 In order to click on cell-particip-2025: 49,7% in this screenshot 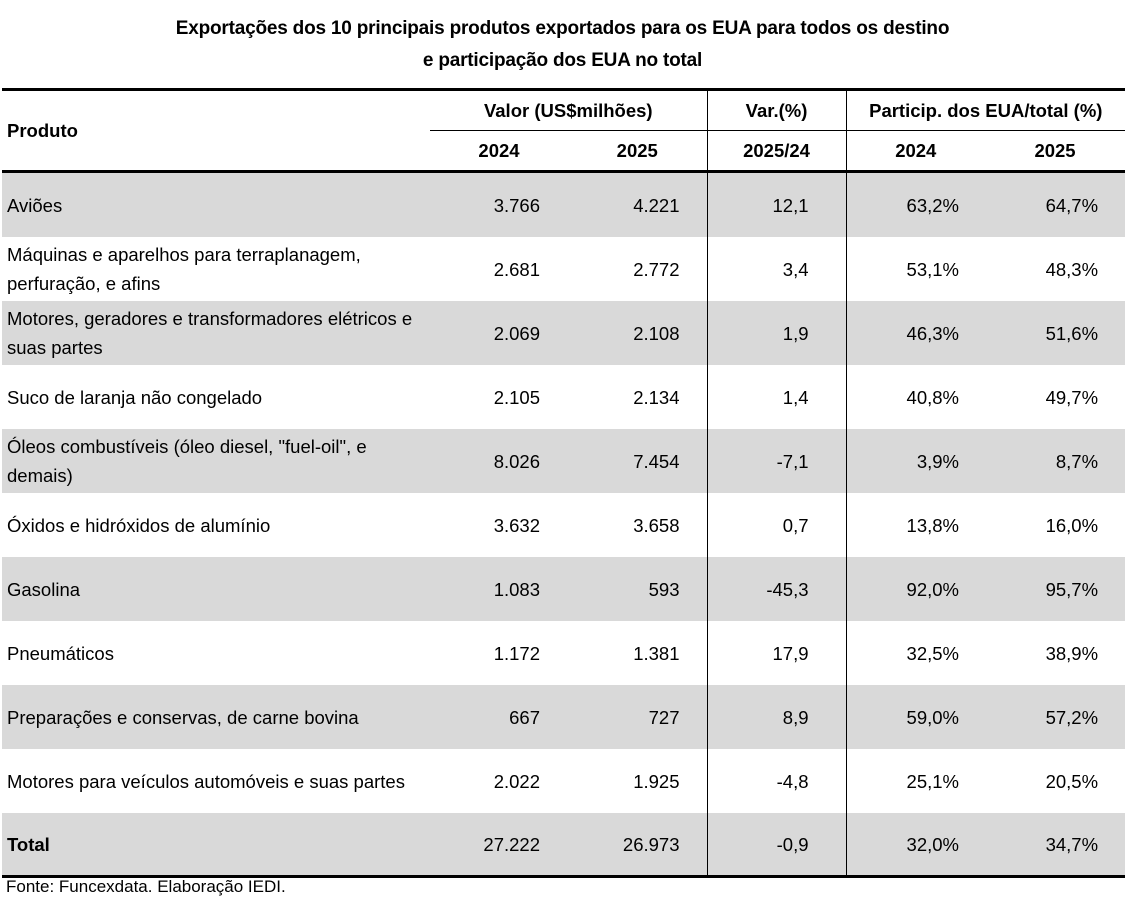, I will do `click(1072, 397)`.